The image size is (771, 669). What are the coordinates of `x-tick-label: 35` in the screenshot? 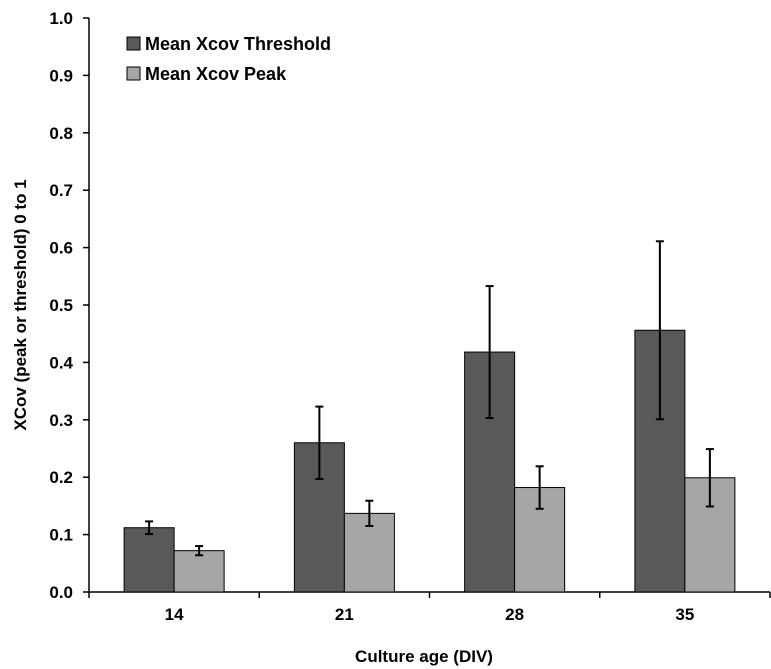 It's located at (684, 614).